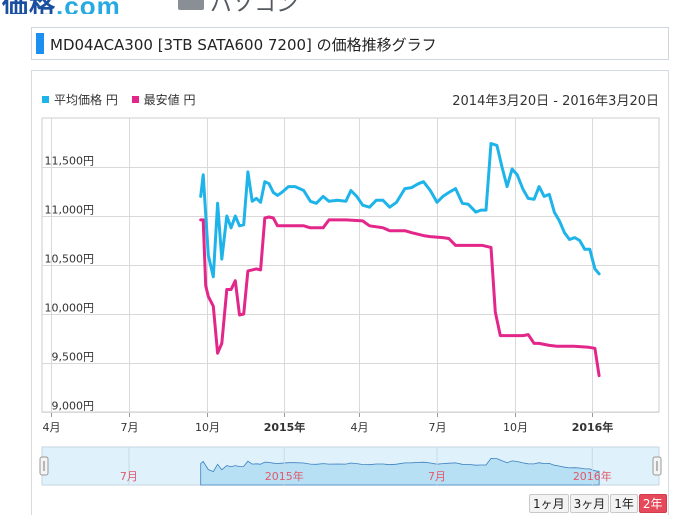 This screenshot has width=677, height=516. Describe the element at coordinates (243, 45) in the screenshot. I see `page-title: MD04ACA300 [3TB SATA600 7200] の価格推移グラフ` at that location.